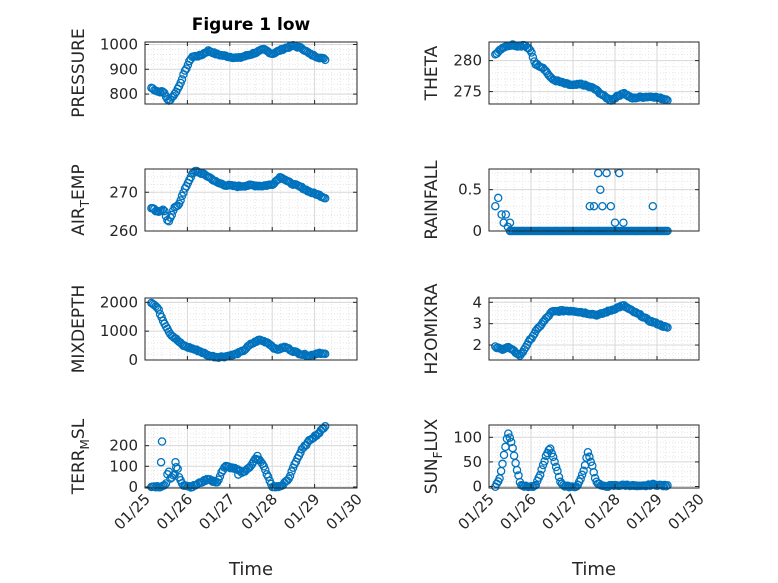 The image size is (778, 583). I want to click on y-tick-label: 275, so click(467, 92).